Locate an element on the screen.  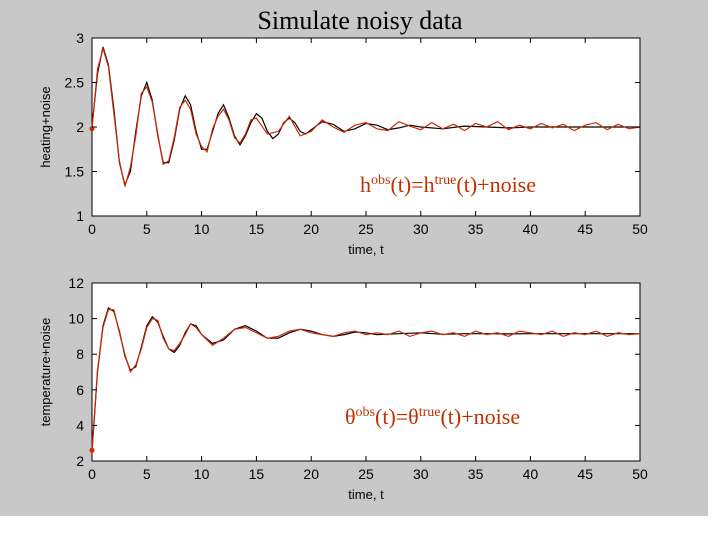
x-axis-label-heating: time, t is located at coordinates (366, 249).